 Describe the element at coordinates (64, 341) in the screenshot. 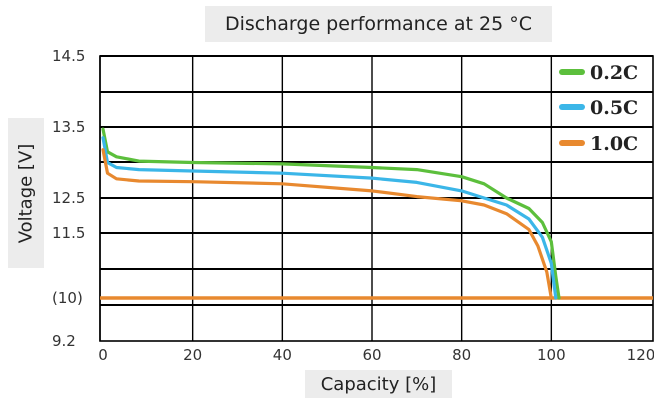

I see `y-tick-label: 9.2` at that location.